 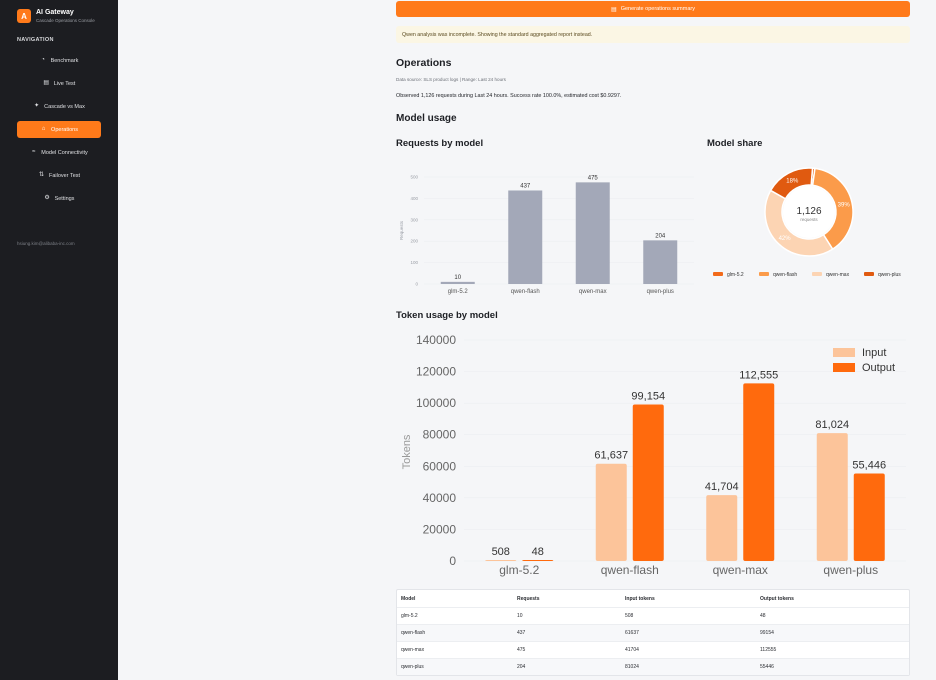 What do you see at coordinates (414, 241) in the screenshot?
I see `y-tick-label: 200` at bounding box center [414, 241].